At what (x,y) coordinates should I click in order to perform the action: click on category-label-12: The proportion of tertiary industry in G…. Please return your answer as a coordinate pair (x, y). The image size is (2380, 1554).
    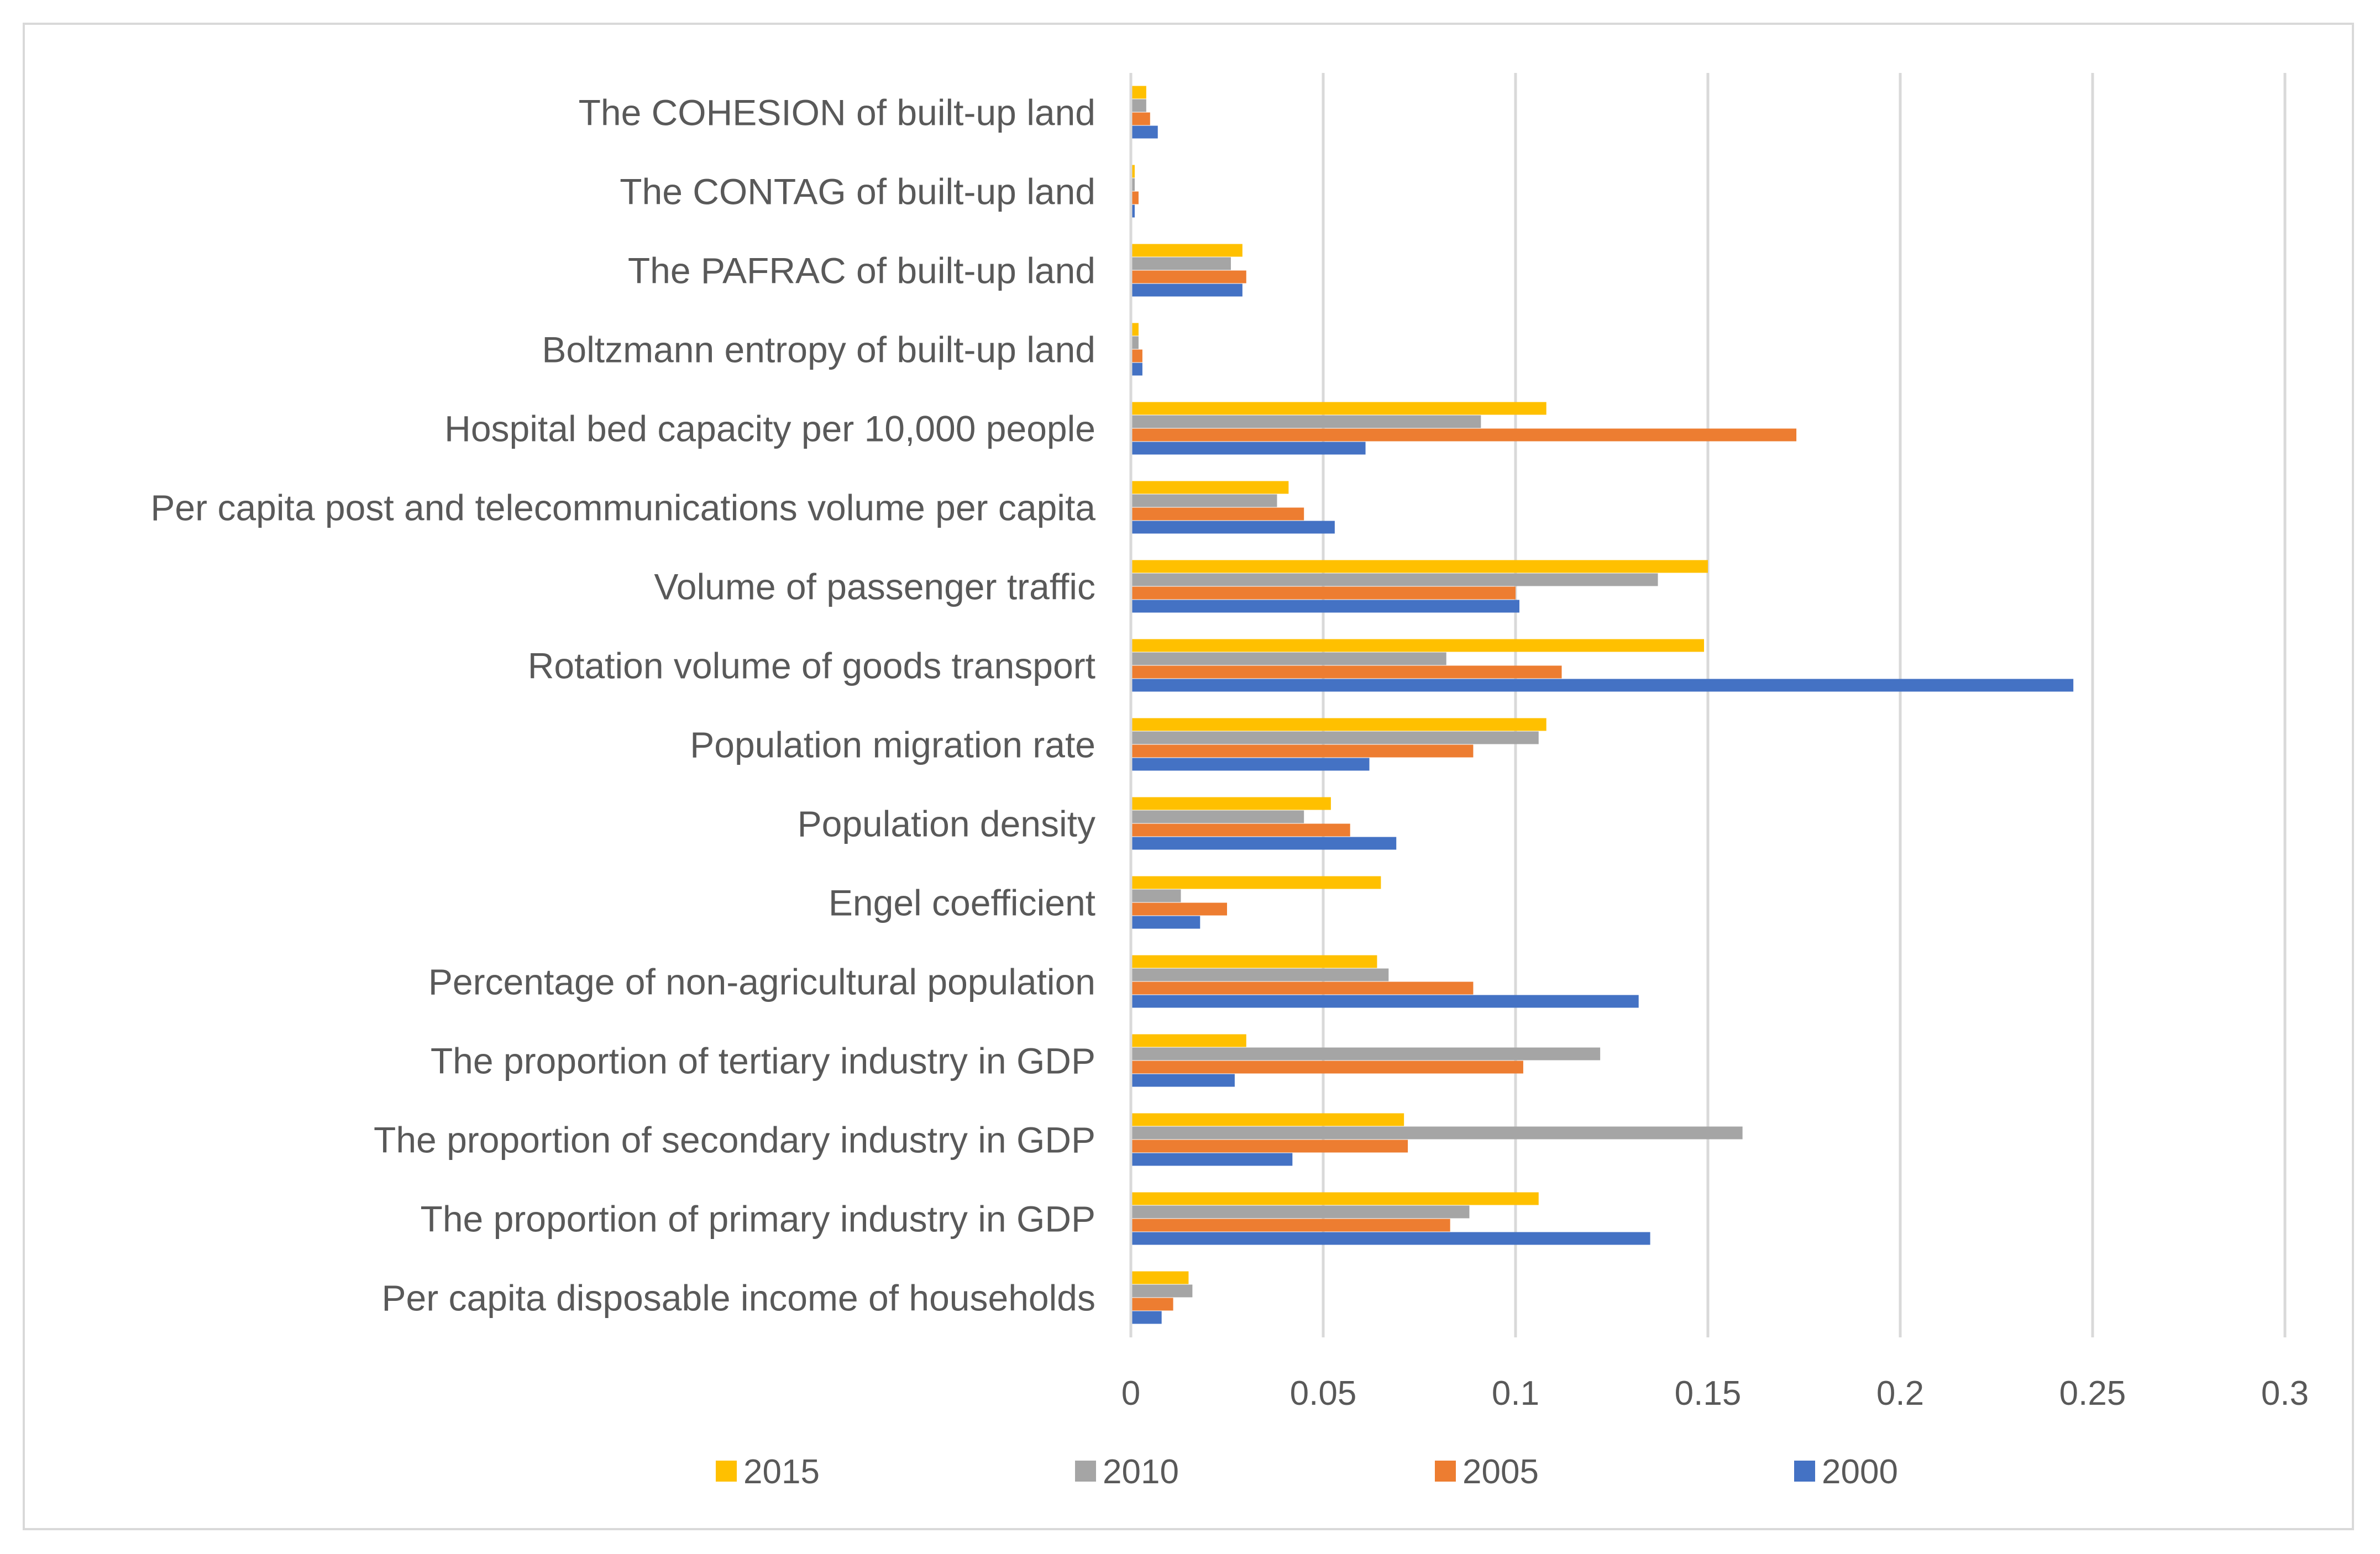
    Looking at the image, I should click on (763, 1062).